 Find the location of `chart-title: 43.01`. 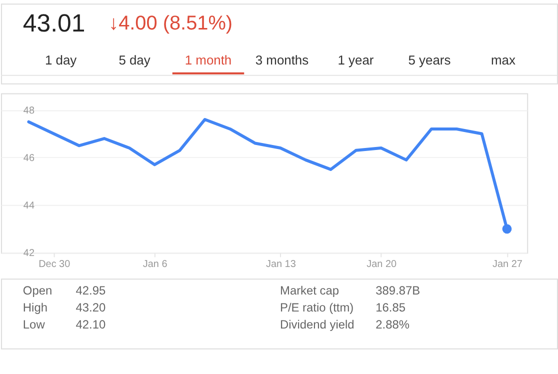

chart-title: 43.01 is located at coordinates (54, 24).